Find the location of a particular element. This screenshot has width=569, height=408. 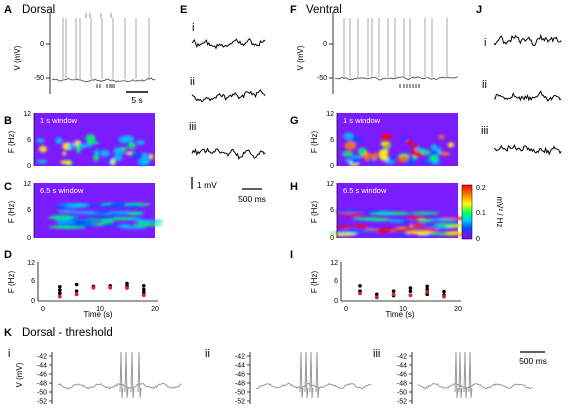

panel-label-b: B is located at coordinates (8, 121).